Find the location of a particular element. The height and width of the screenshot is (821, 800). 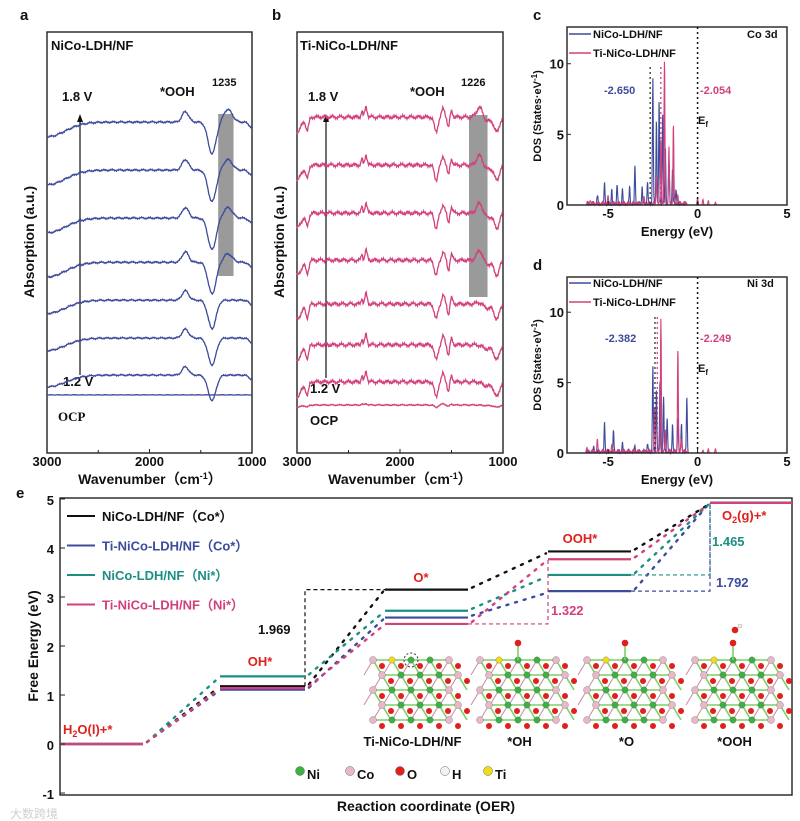

structure-label: *OH is located at coordinates (519, 741).